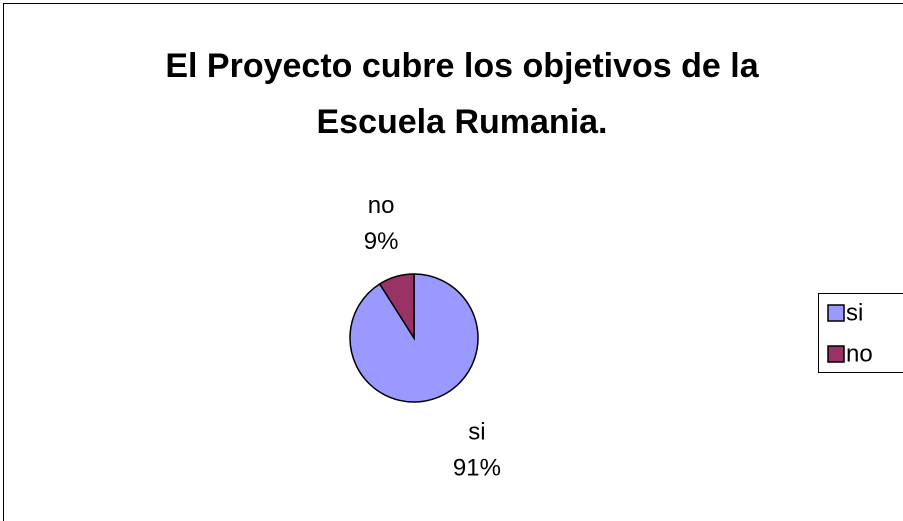  Describe the element at coordinates (859, 353) in the screenshot. I see `legend-label: no` at that location.